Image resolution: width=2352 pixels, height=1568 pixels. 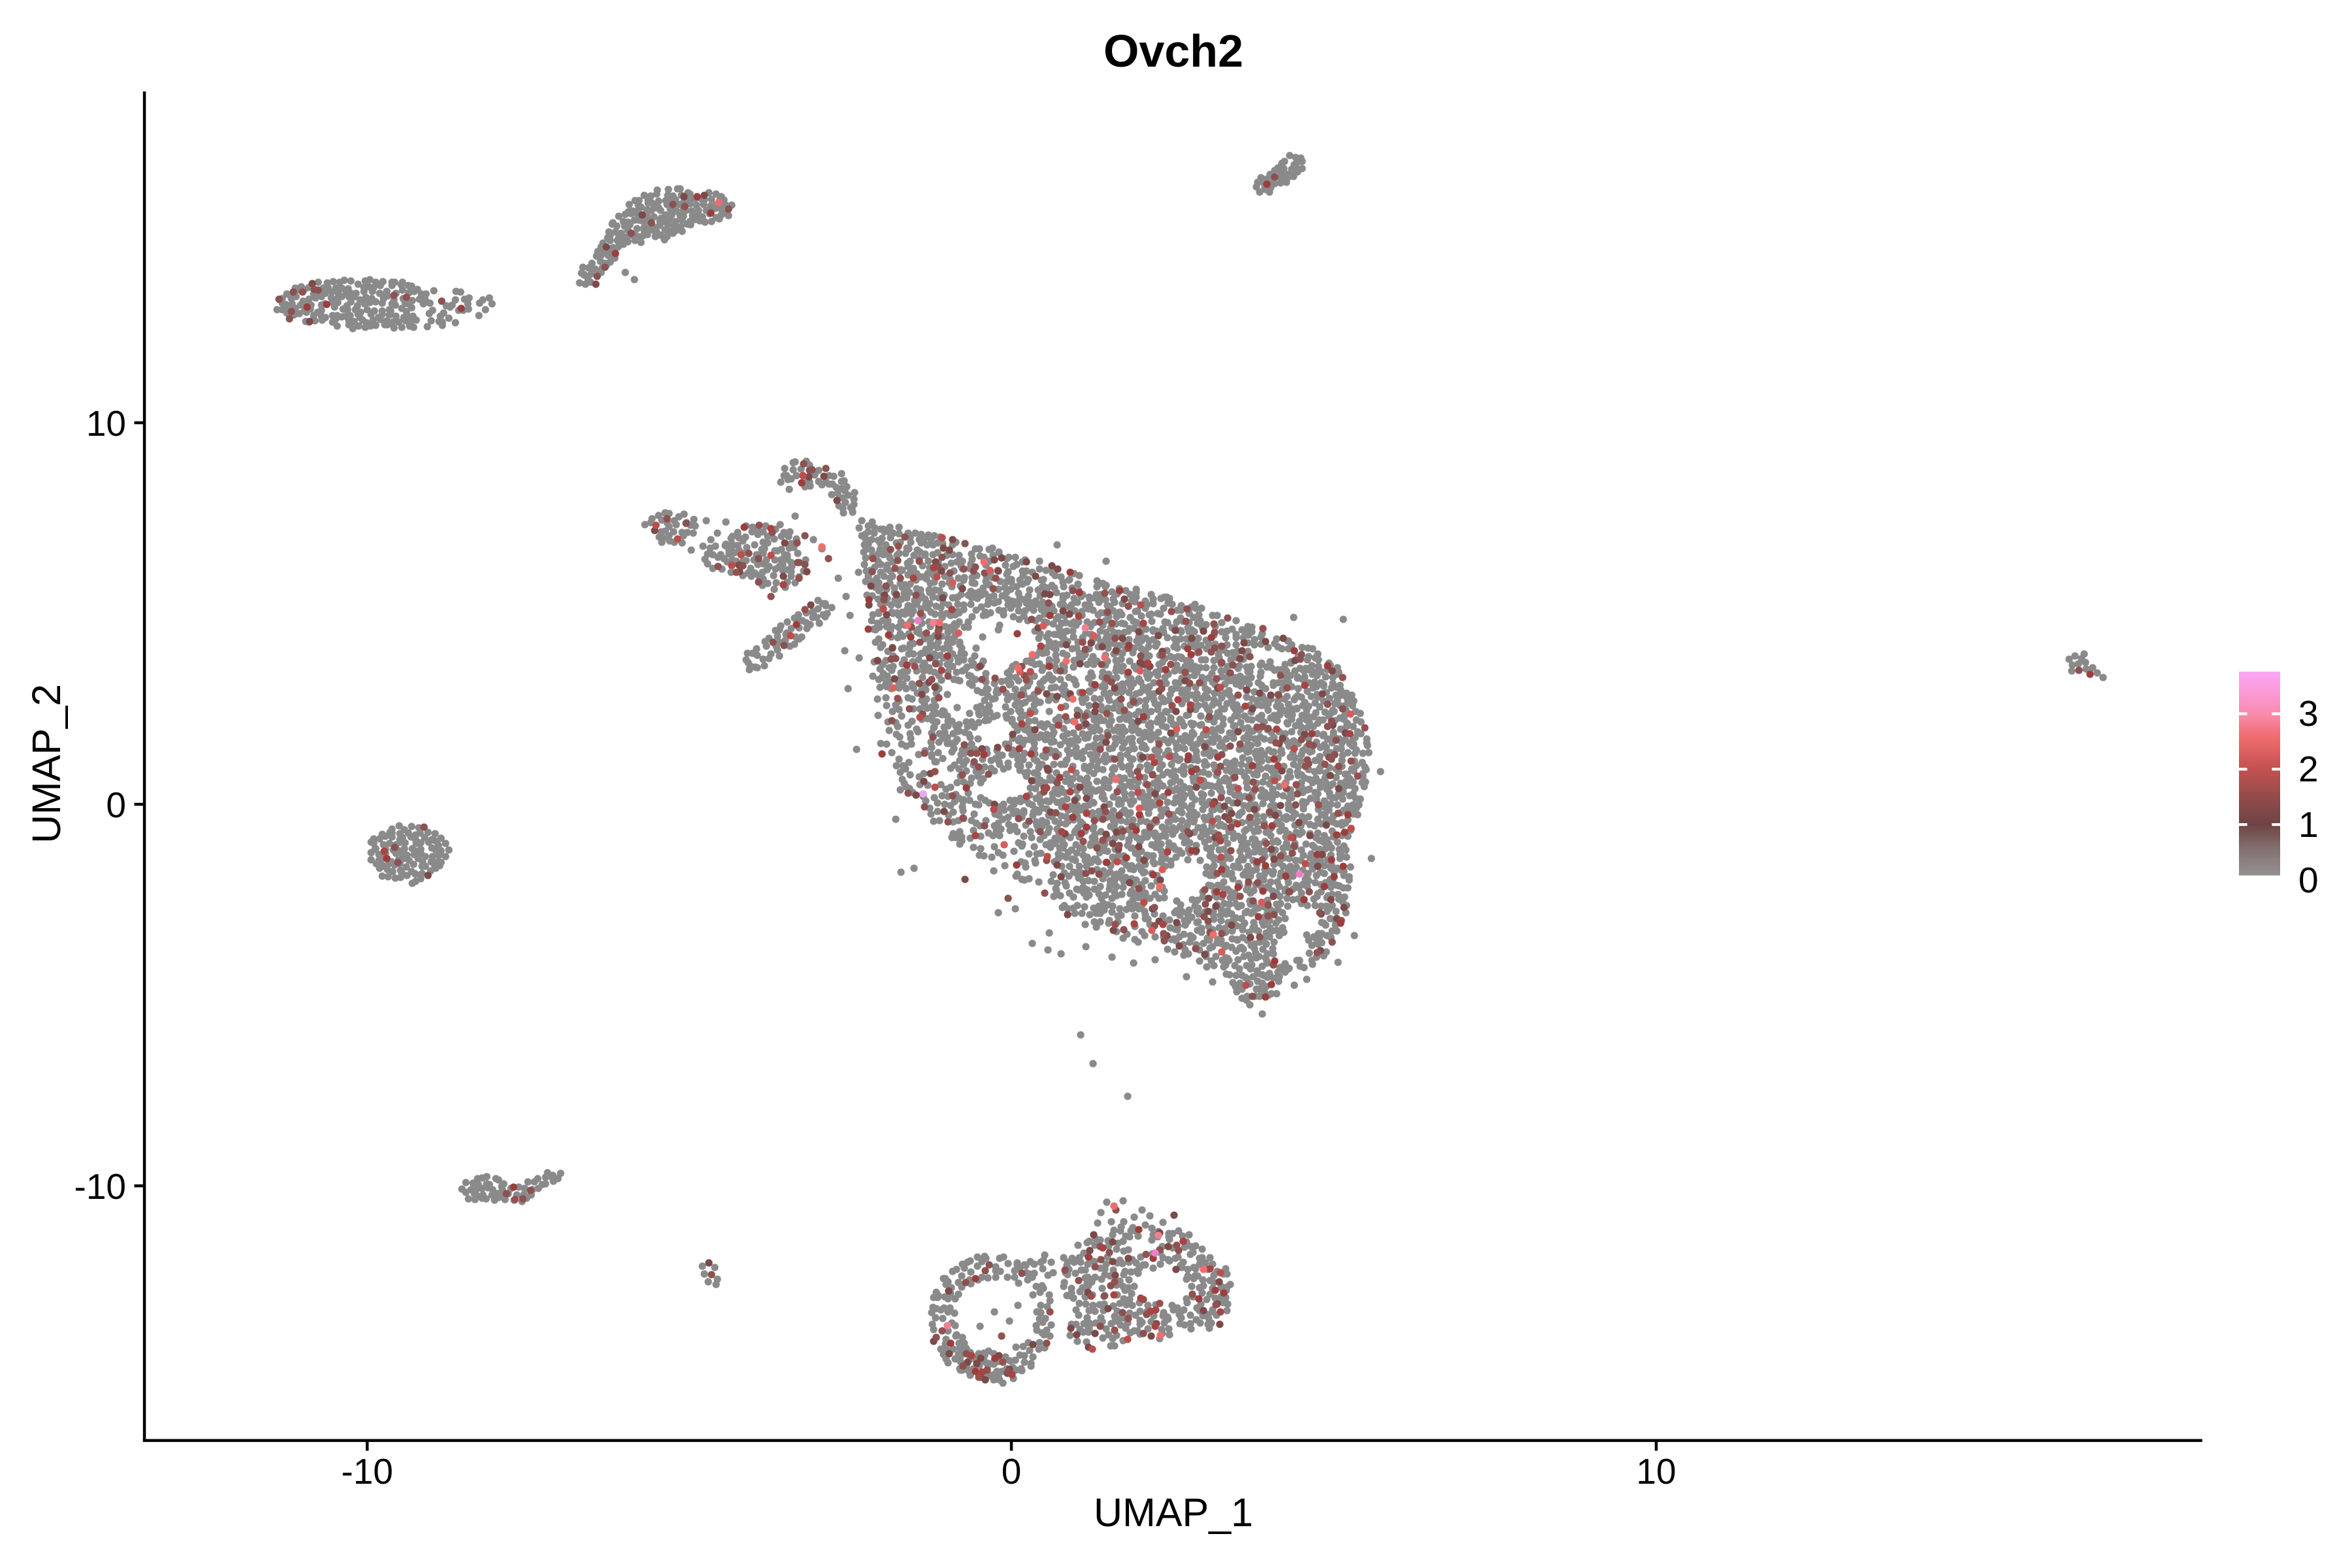 What do you see at coordinates (46, 763) in the screenshot?
I see `svg-text: UMAP_2` at bounding box center [46, 763].